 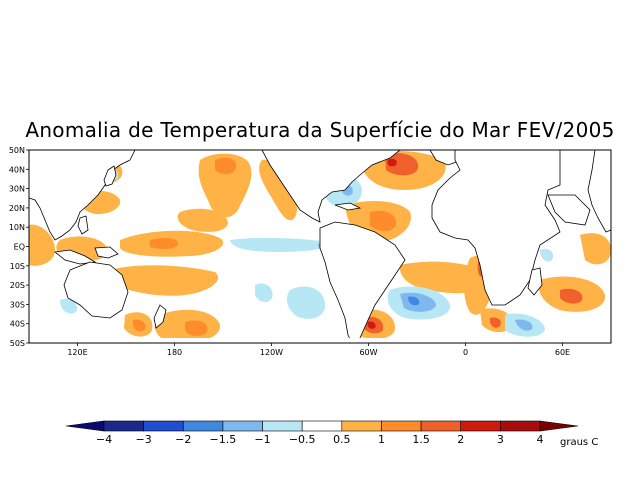 What do you see at coordinates (202, 220) in the screenshot?
I see `warm-anomaly-central-pacific` at bounding box center [202, 220].